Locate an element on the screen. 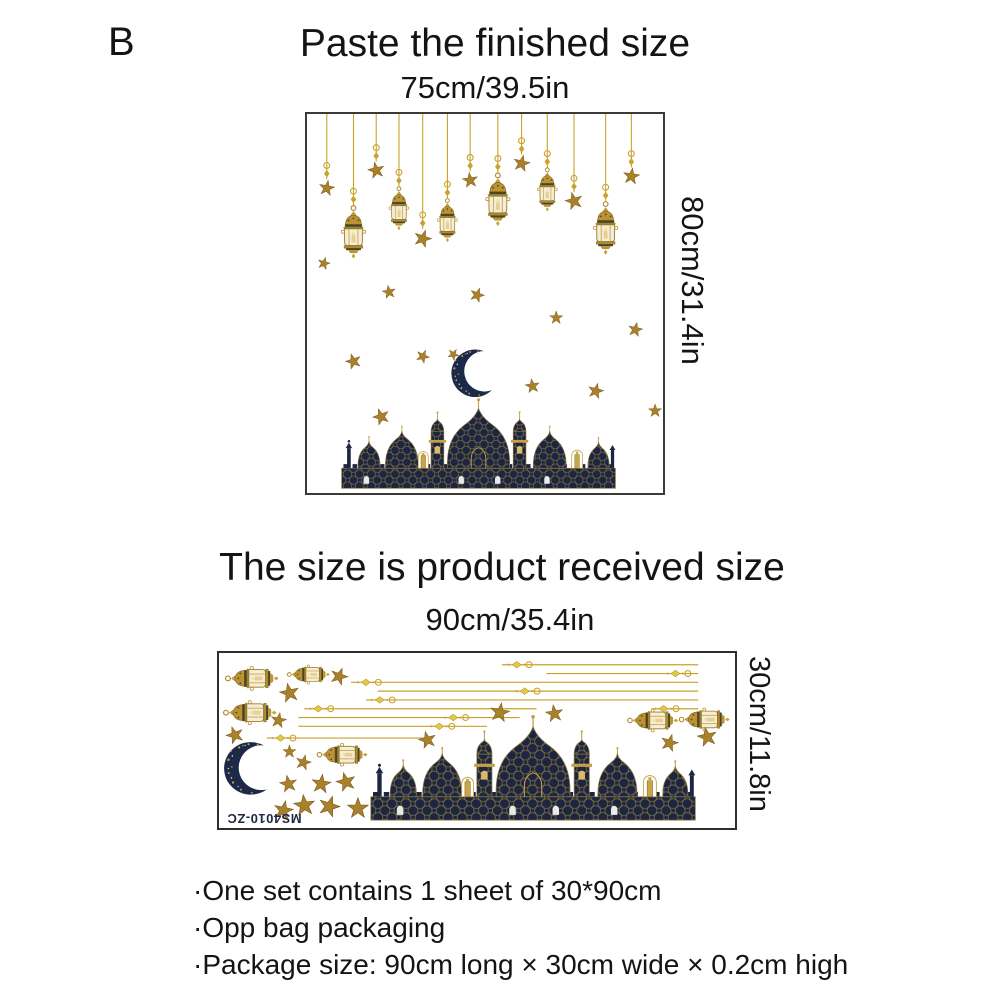  received-height-label: 30cm/11.8in is located at coordinates (759, 734).